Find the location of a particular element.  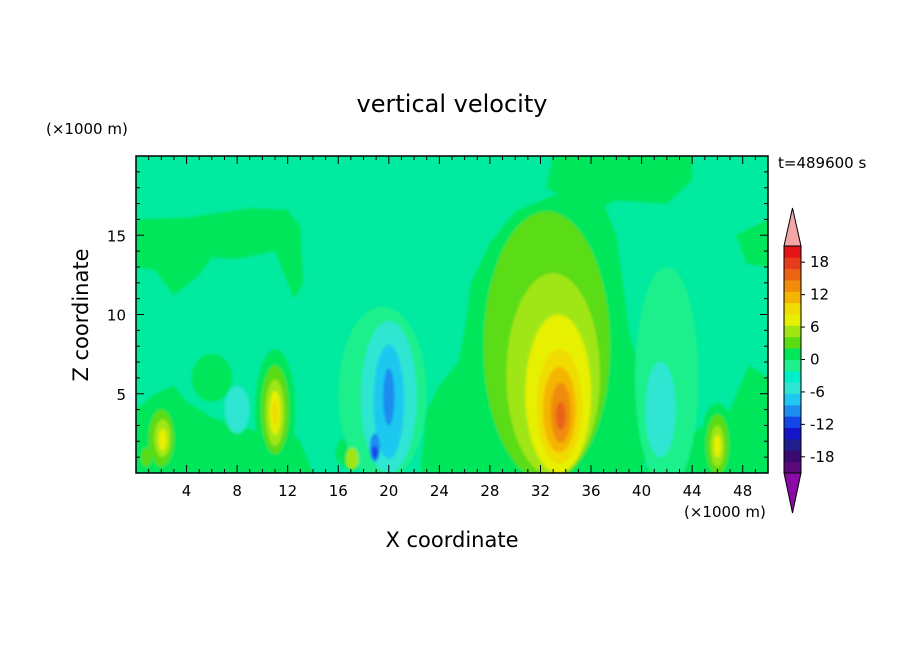

y-tick-label: 15 is located at coordinates (116, 236).